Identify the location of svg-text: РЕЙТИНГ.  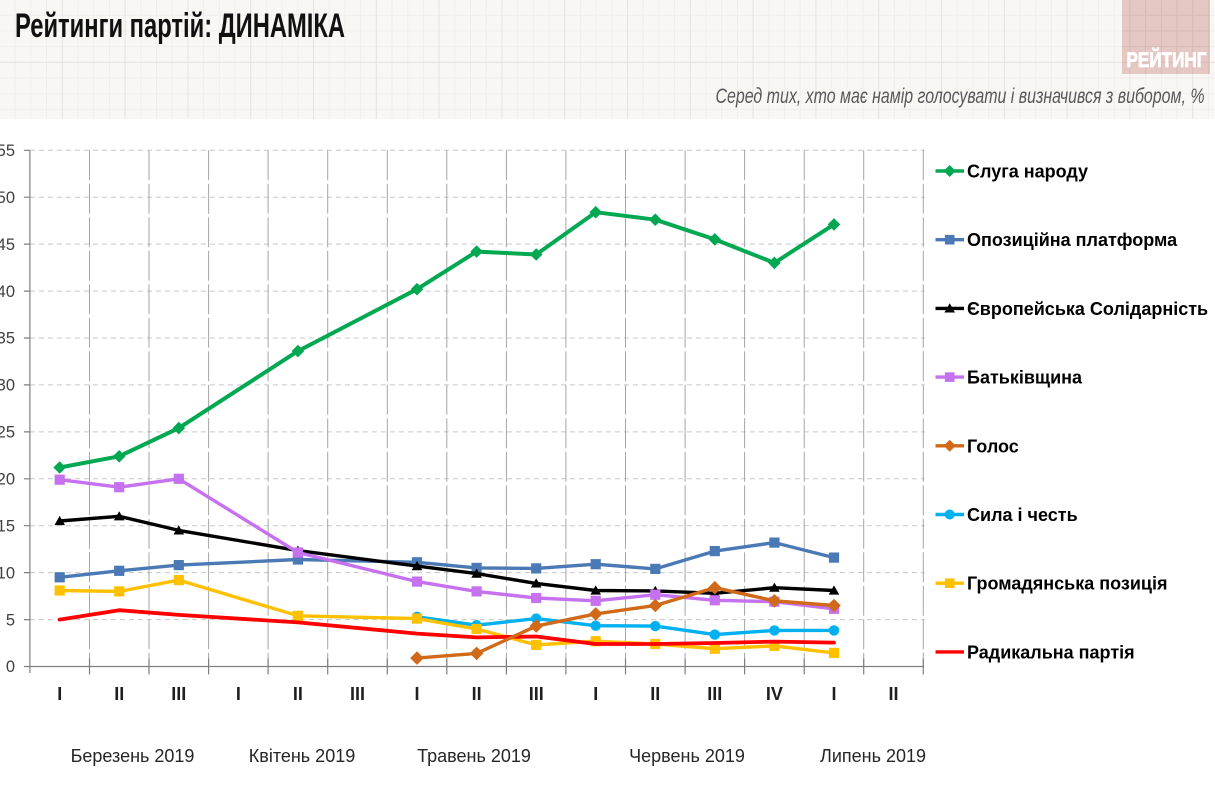
(1167, 60).